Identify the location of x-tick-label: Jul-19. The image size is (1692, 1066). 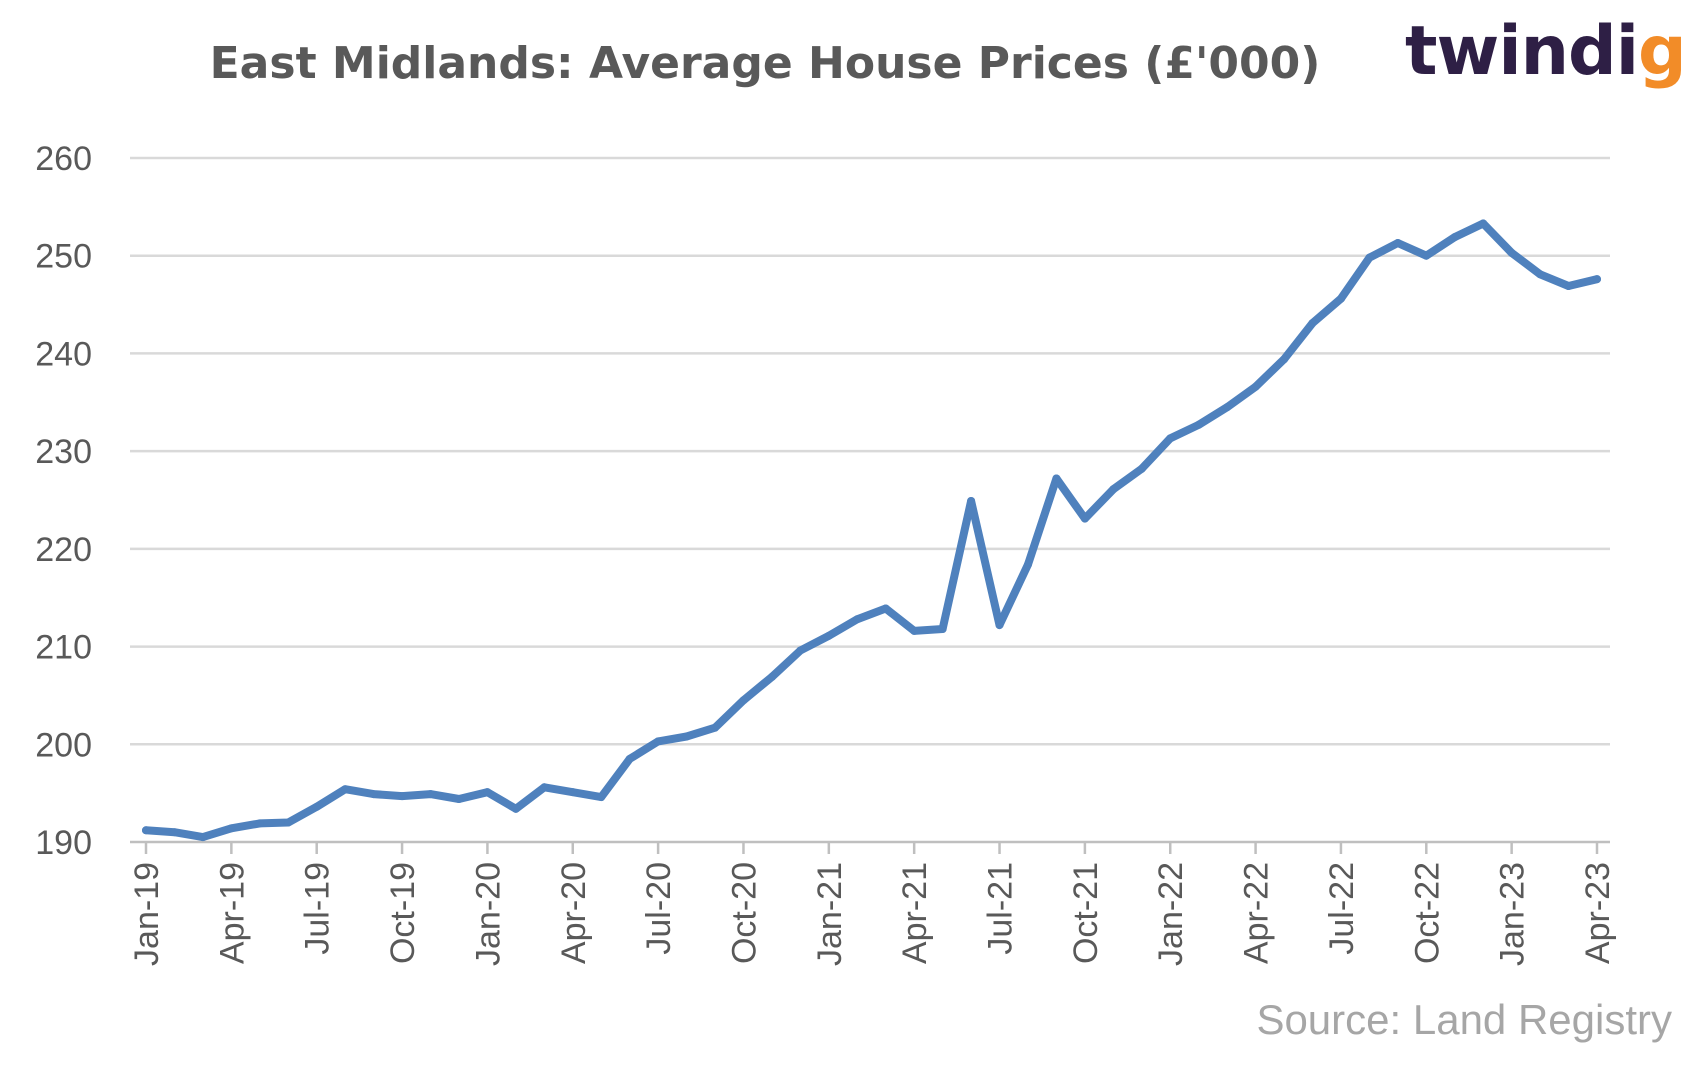
(318, 908).